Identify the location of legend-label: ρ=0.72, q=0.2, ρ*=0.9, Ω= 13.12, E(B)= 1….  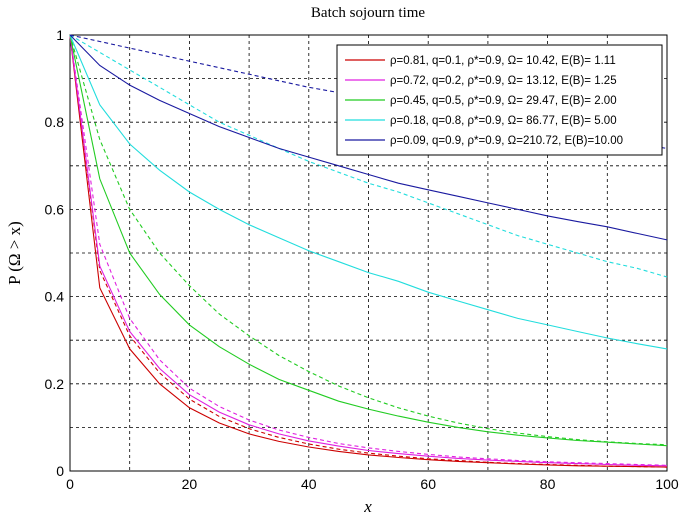
(503, 81).